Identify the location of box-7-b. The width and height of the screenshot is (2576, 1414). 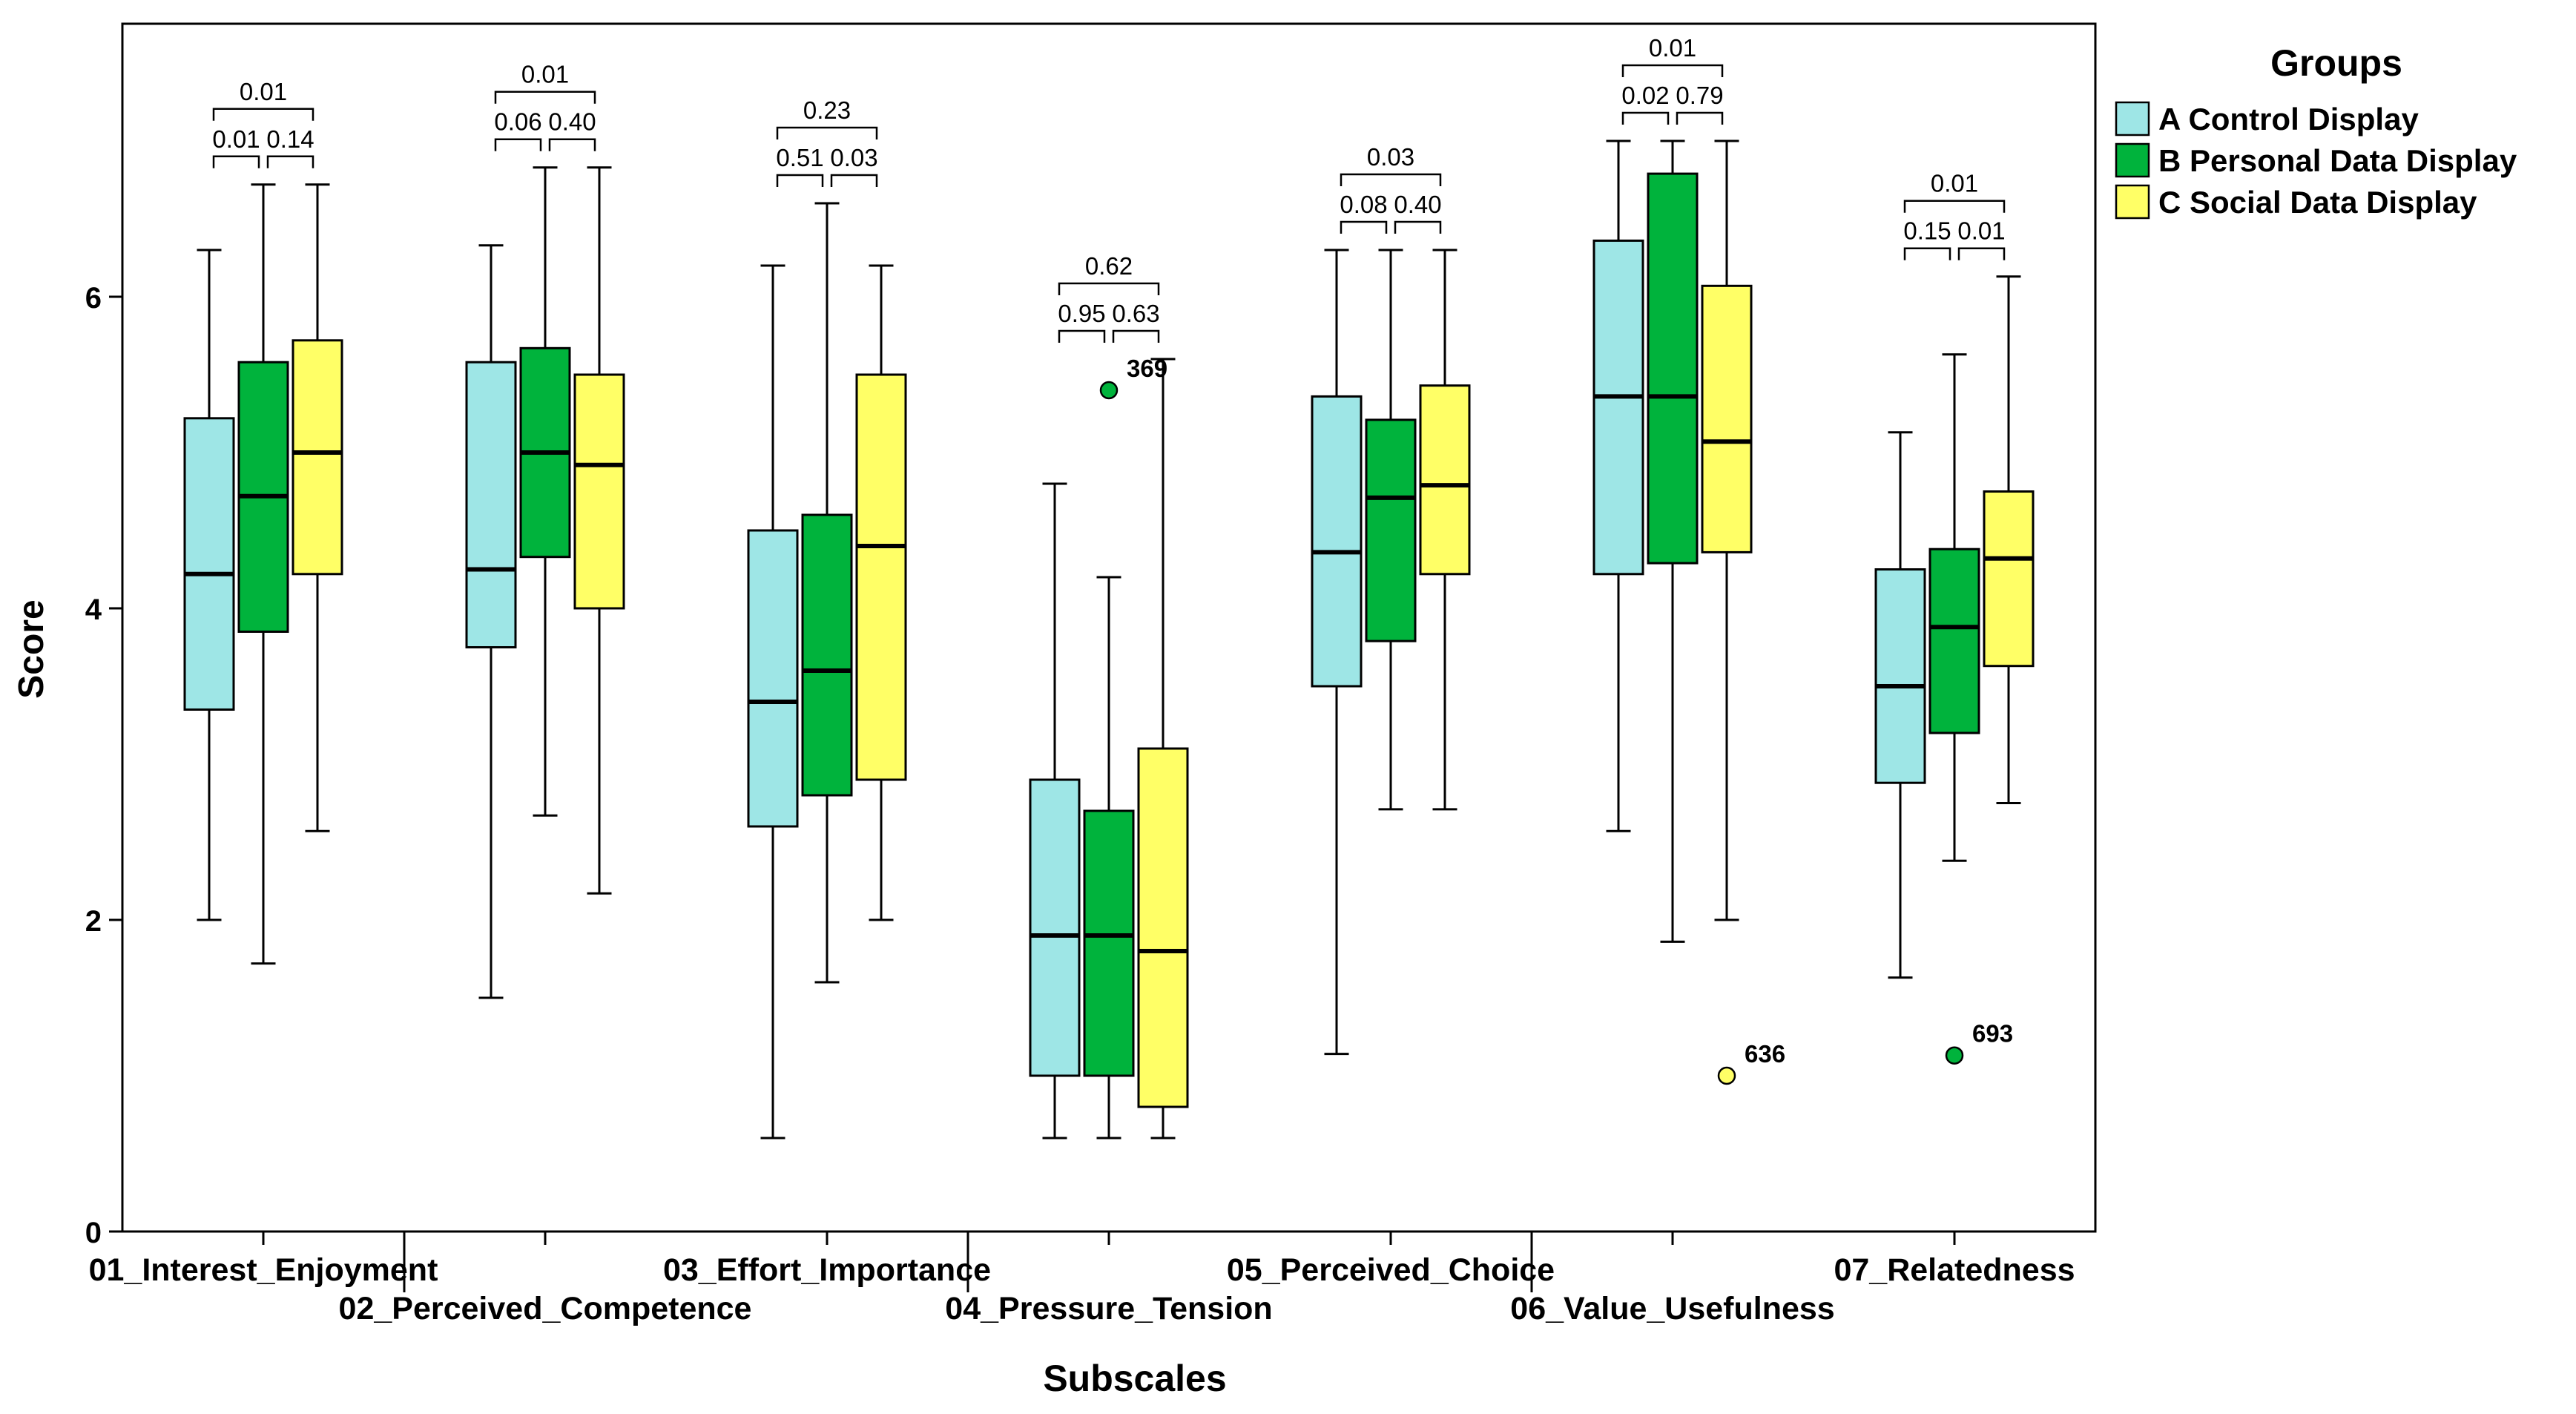
(1954, 608).